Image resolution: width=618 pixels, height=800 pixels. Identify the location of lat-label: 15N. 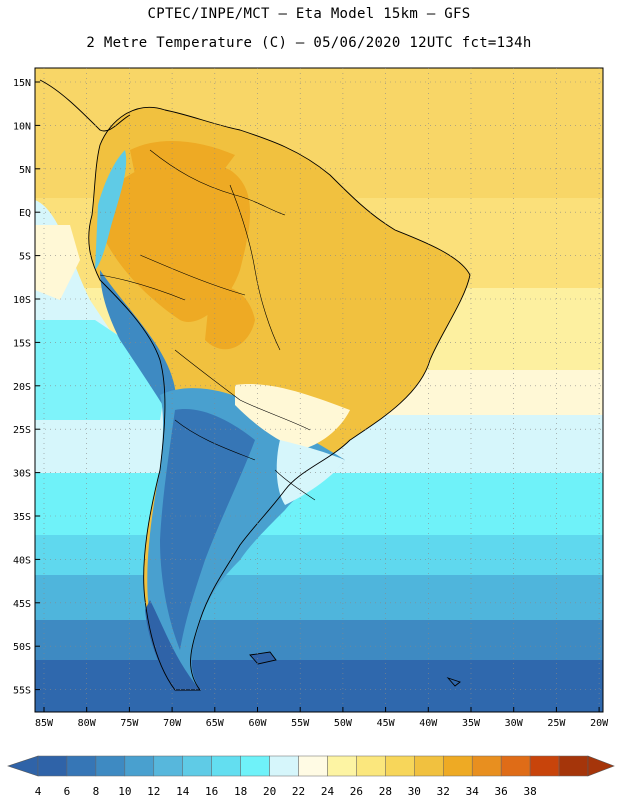
(22, 83).